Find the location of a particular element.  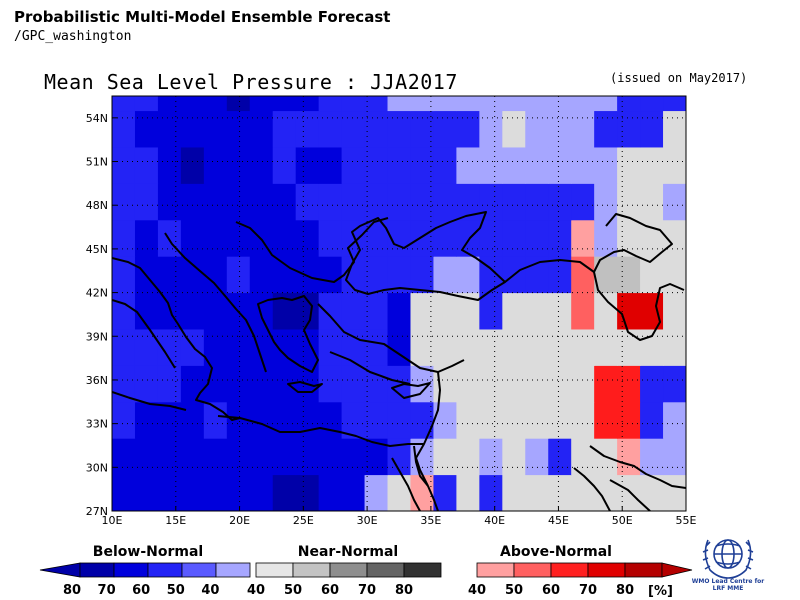

legend-value-below: 40 is located at coordinates (210, 590).